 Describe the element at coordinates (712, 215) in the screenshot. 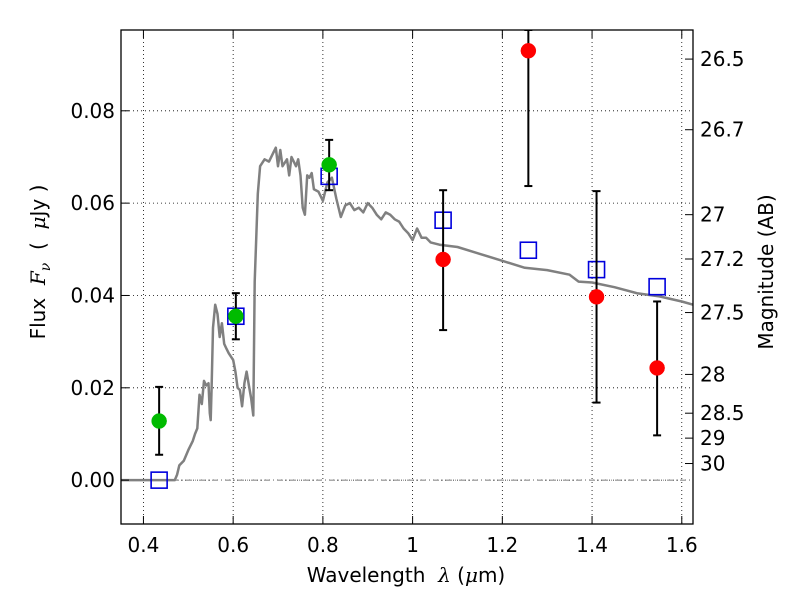

I see `y2-tick-label: 27` at that location.